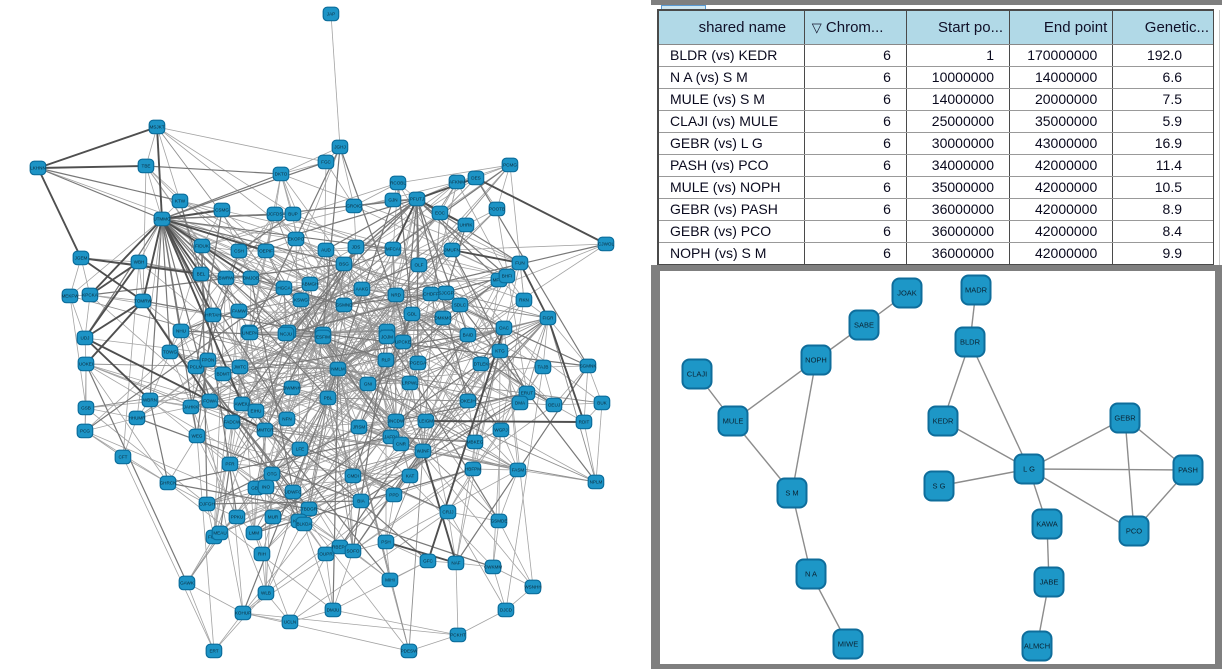 Image resolution: width=1222 pixels, height=669 pixels. Describe the element at coordinates (344, 305) in the screenshot. I see `svg-text: GSMND` at that location.